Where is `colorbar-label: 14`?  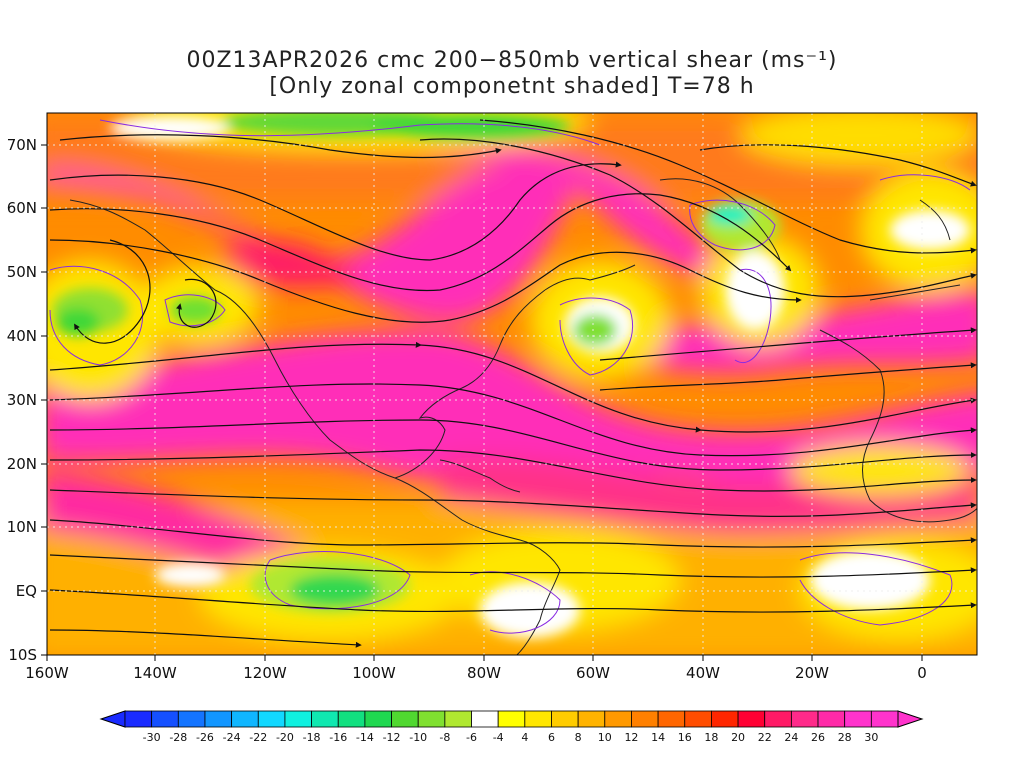
colorbar-label: 14 is located at coordinates (658, 737).